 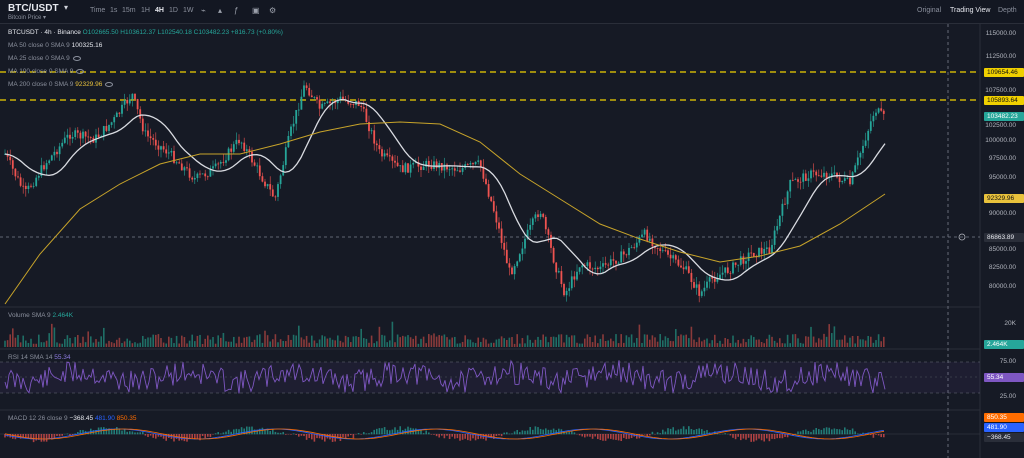 I want to click on settings-icon: ⚙, so click(x=273, y=10).